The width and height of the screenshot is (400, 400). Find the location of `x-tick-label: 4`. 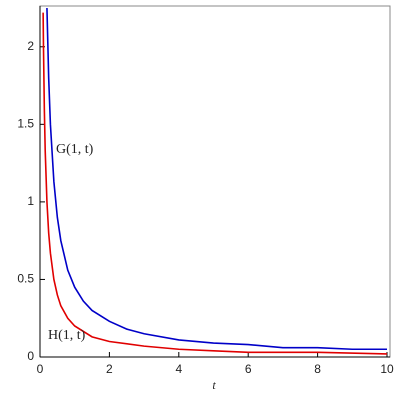

x-tick-label: 4 is located at coordinates (178, 369).